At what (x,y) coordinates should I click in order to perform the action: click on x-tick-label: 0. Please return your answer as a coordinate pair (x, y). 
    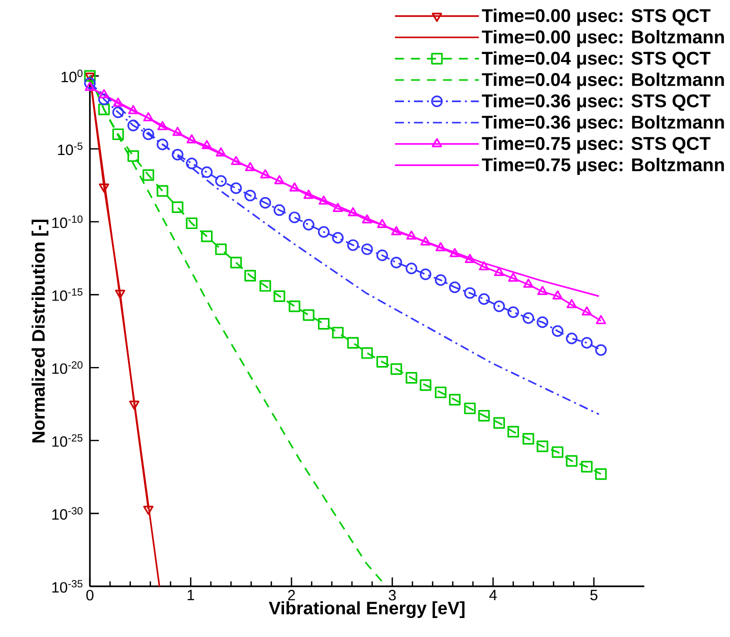
    Looking at the image, I should click on (90, 595).